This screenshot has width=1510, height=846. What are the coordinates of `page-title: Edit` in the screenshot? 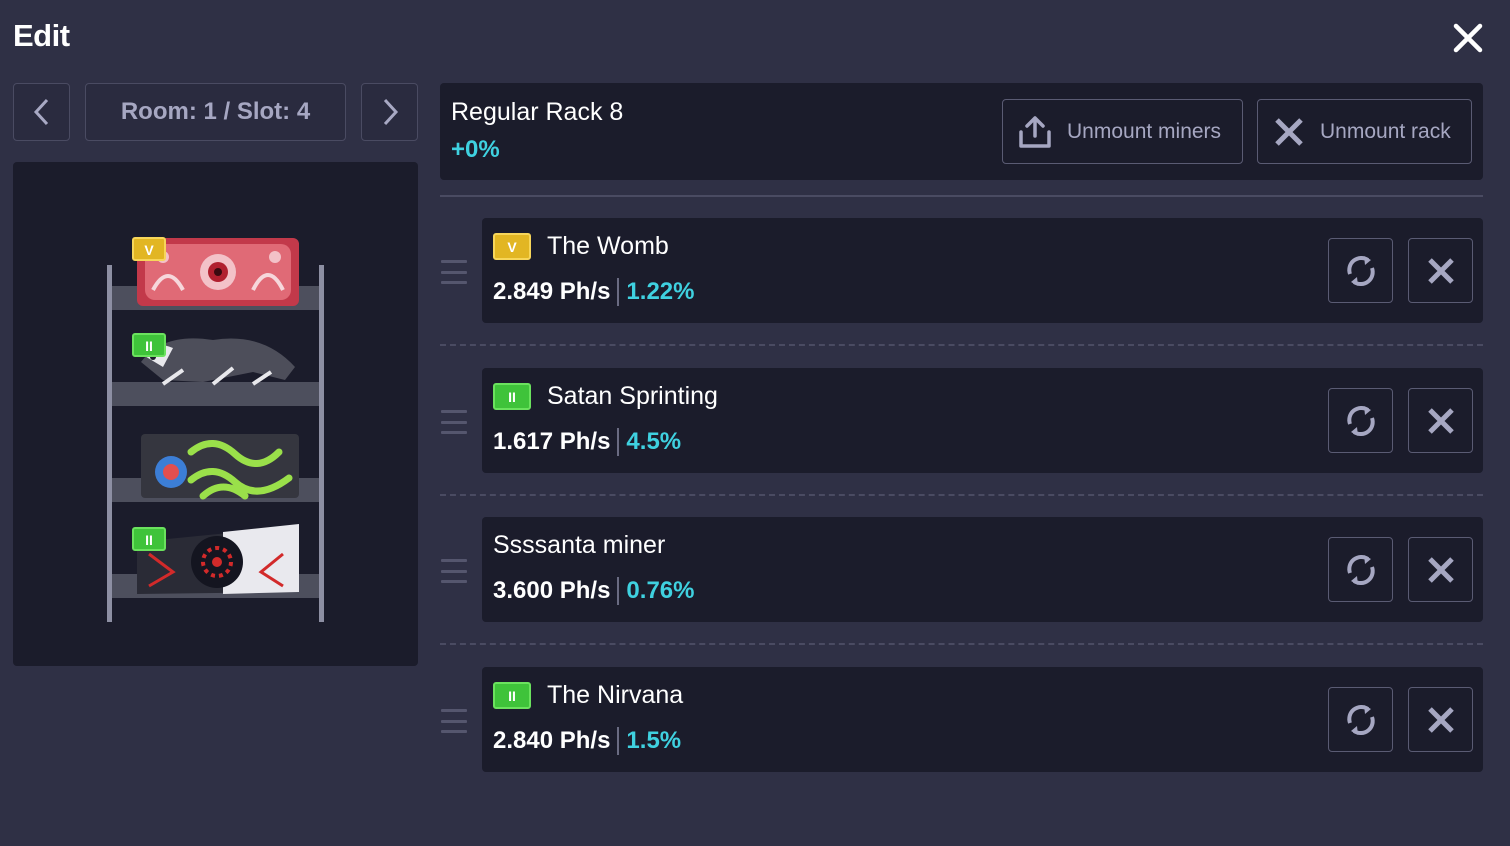 It's located at (41, 35).